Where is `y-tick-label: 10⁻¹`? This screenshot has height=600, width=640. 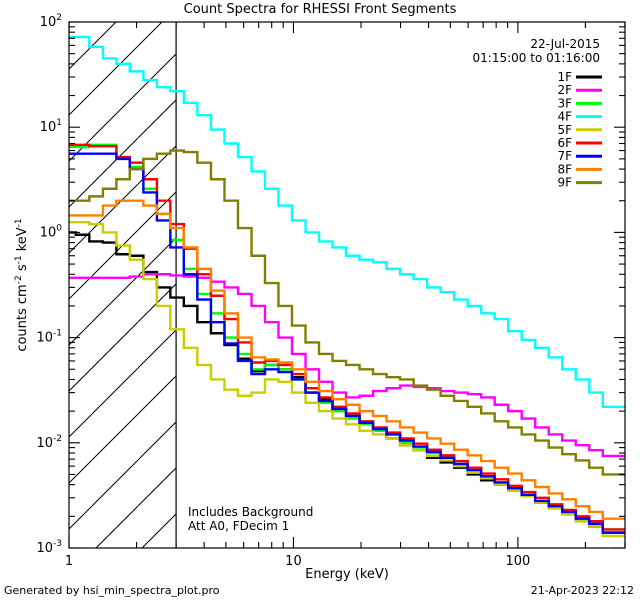
y-tick-label: 10⁻¹ is located at coordinates (49, 337).